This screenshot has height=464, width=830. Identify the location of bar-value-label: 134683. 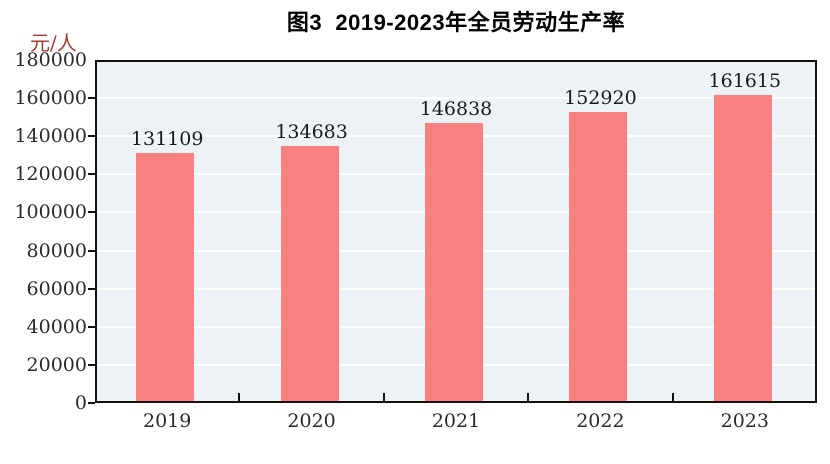
(311, 132).